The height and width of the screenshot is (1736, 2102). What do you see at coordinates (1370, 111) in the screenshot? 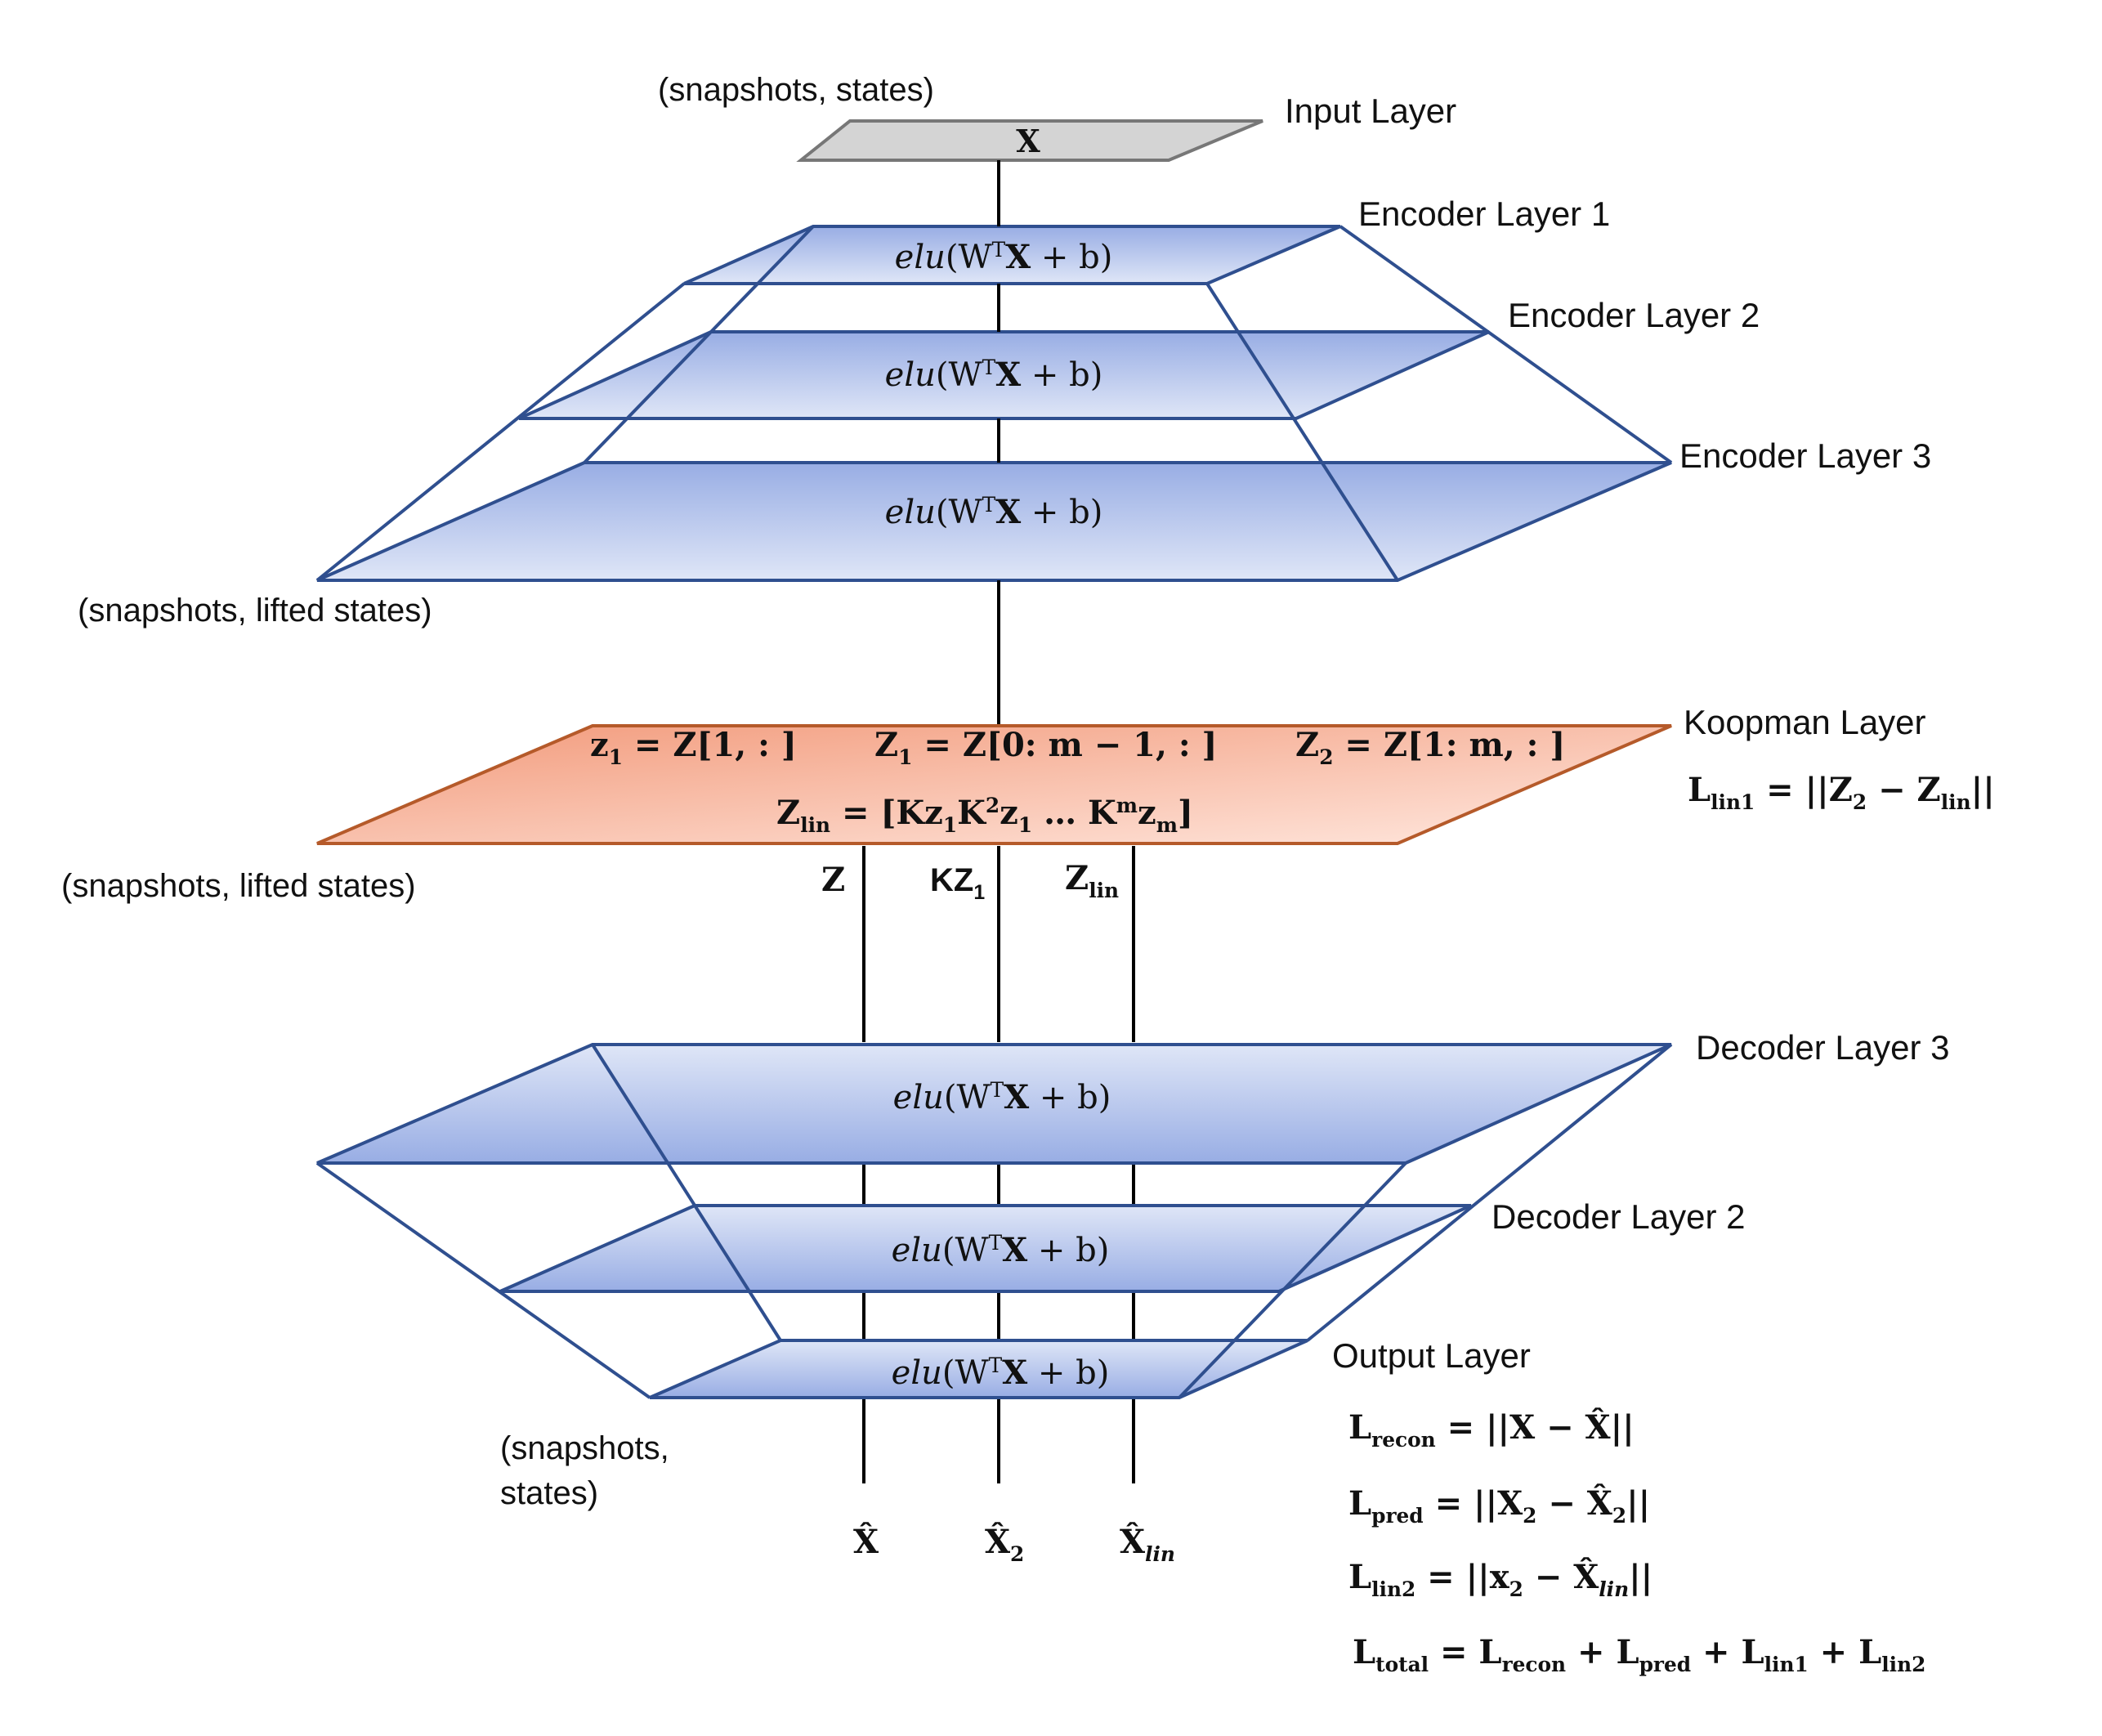
I see `input-layer-label: Input Layer` at bounding box center [1370, 111].